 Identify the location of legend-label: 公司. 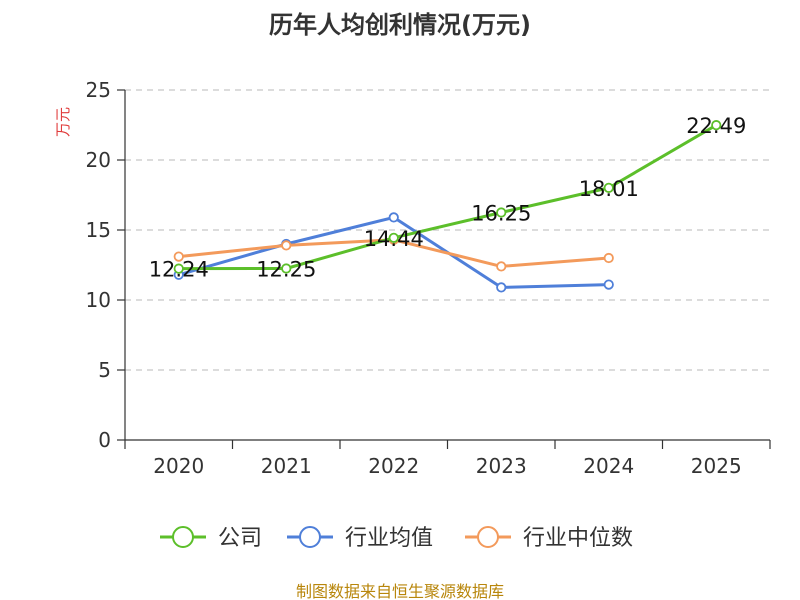
(240, 538).